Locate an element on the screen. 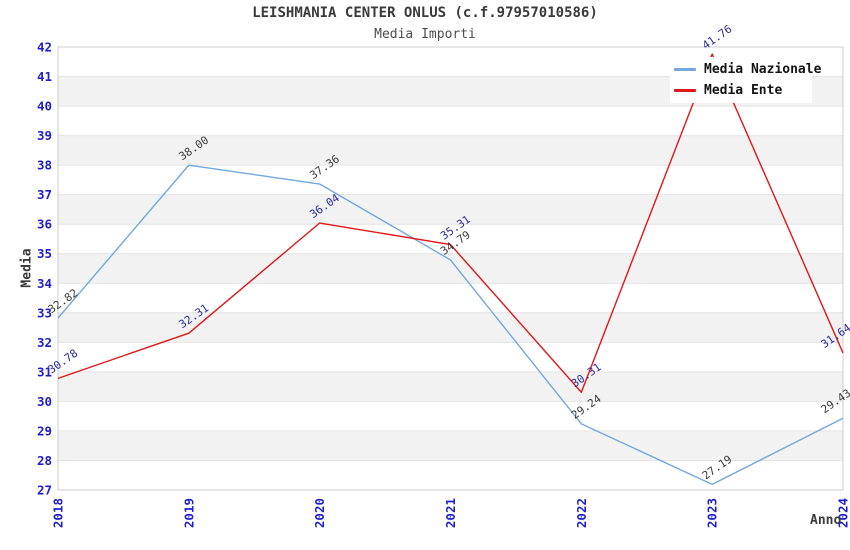  x-tick-label: 2023 is located at coordinates (712, 513).